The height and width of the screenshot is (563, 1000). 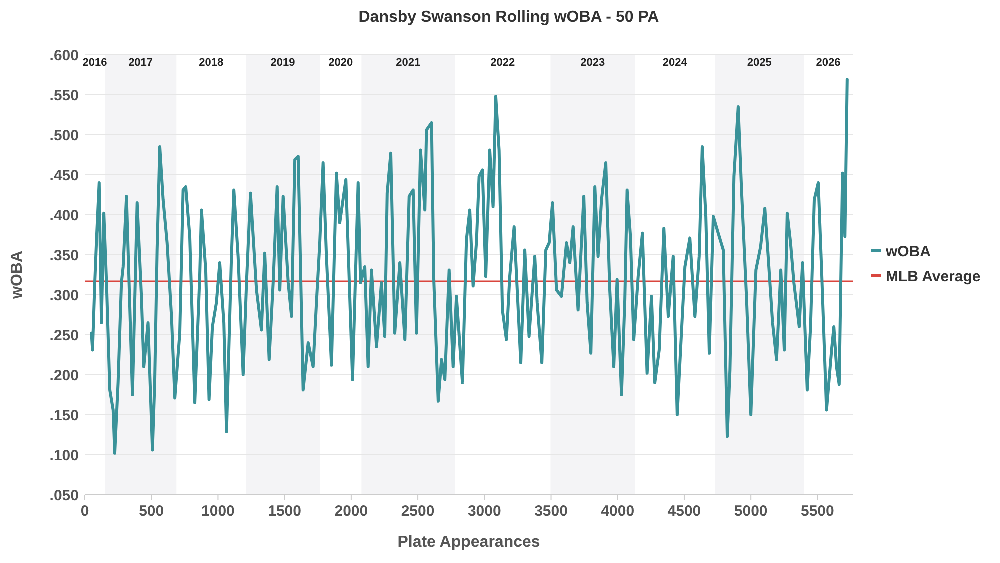 What do you see at coordinates (933, 277) in the screenshot?
I see `ref-line-label: MLB Average` at bounding box center [933, 277].